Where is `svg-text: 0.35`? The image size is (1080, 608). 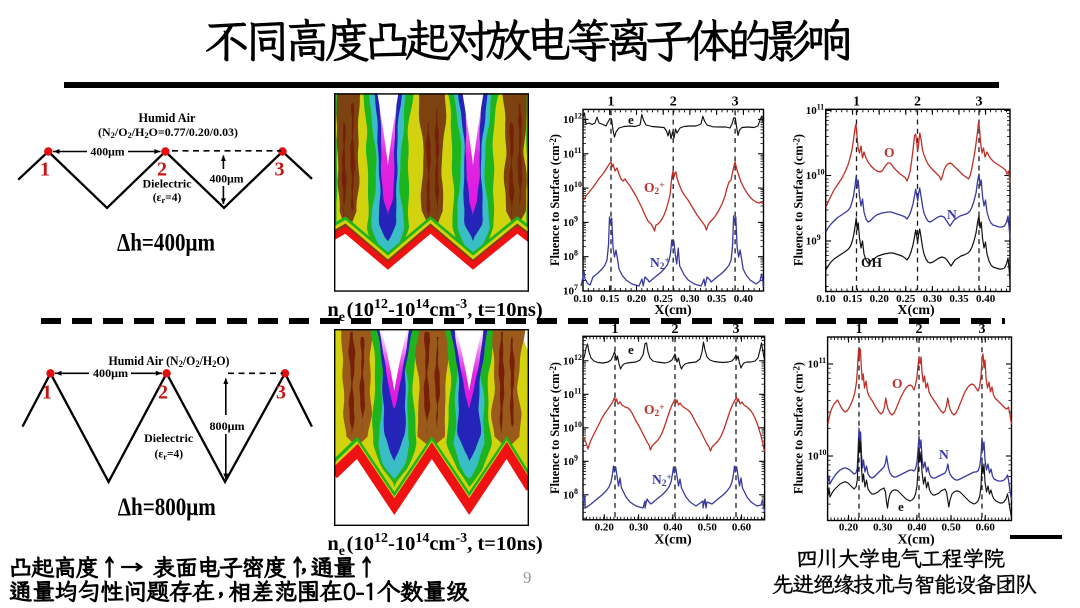 svg-text: 0.35 is located at coordinates (717, 299).